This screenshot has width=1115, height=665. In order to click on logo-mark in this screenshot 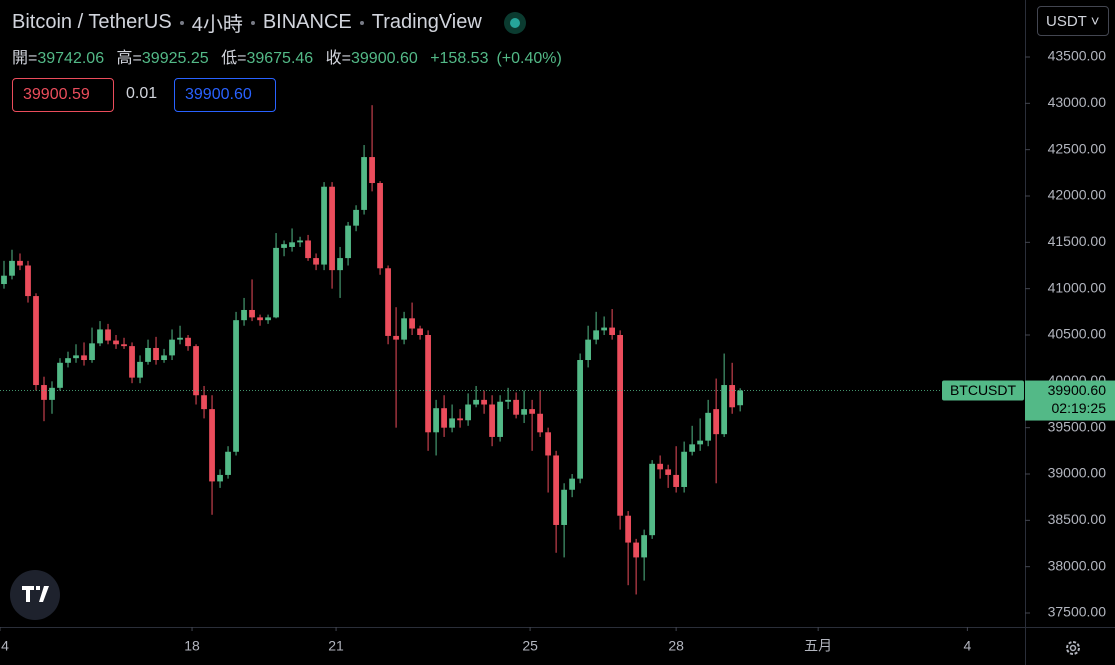, I will do `click(35, 594)`.